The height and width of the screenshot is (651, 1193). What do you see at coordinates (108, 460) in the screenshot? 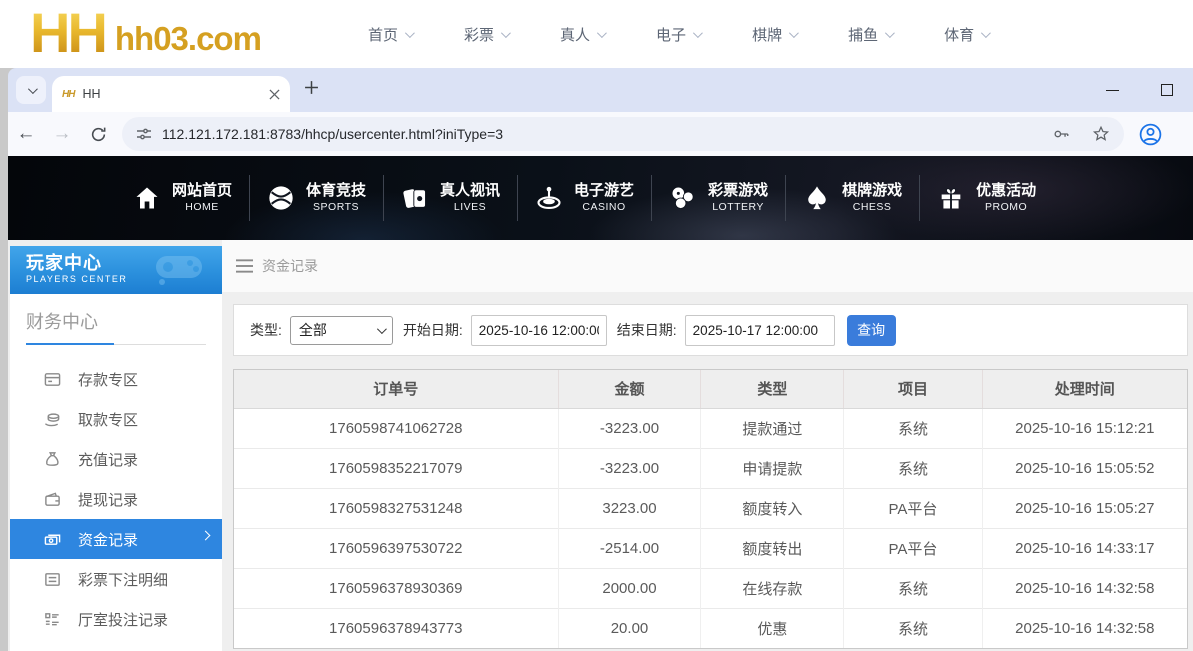
I see `sidebar-item-label: 充值记录` at bounding box center [108, 460].